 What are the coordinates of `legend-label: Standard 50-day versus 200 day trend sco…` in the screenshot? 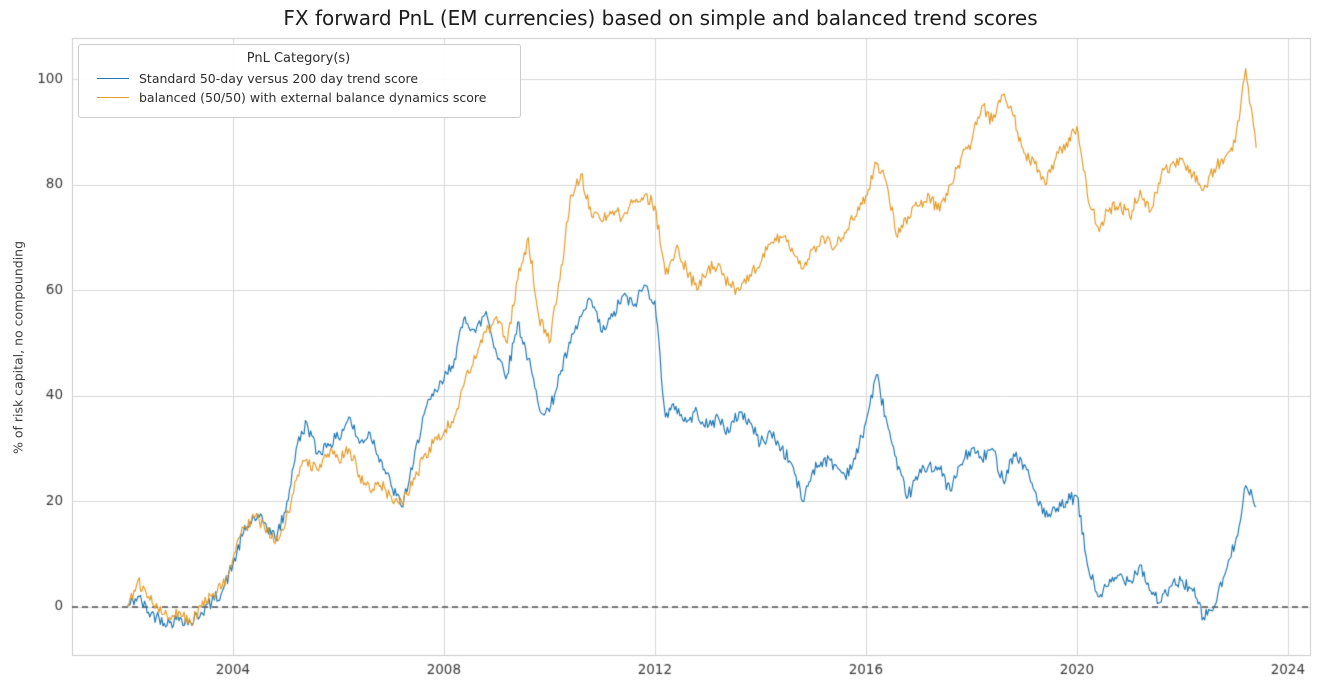 It's located at (279, 78).